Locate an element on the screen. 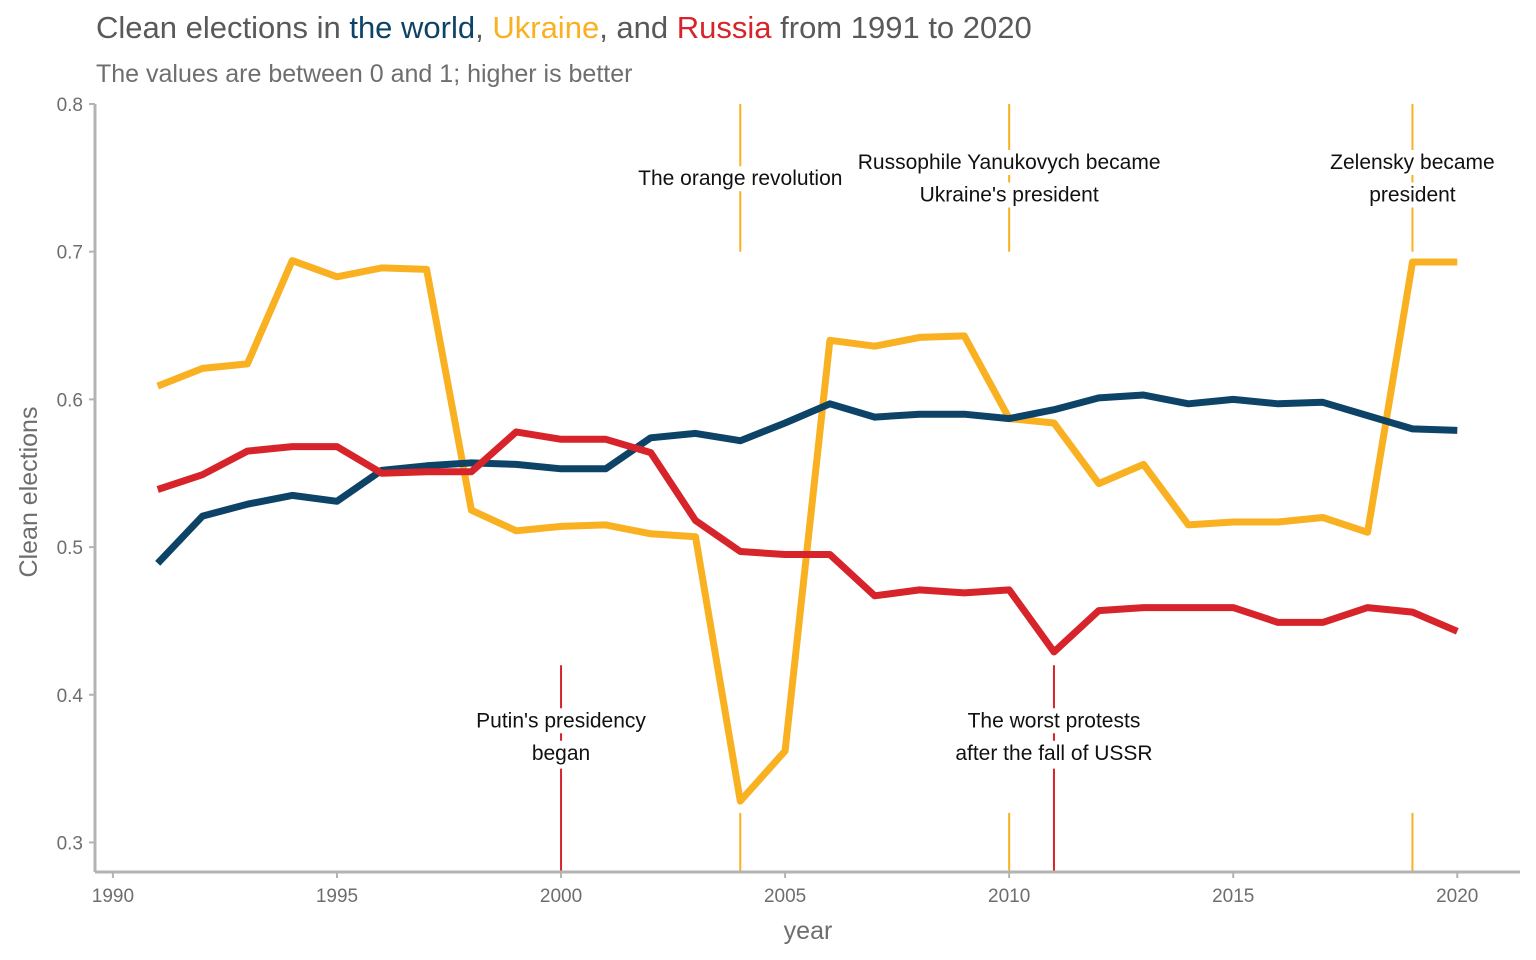 This screenshot has height=960, width=1536. annotation-label: president is located at coordinates (1412, 194).